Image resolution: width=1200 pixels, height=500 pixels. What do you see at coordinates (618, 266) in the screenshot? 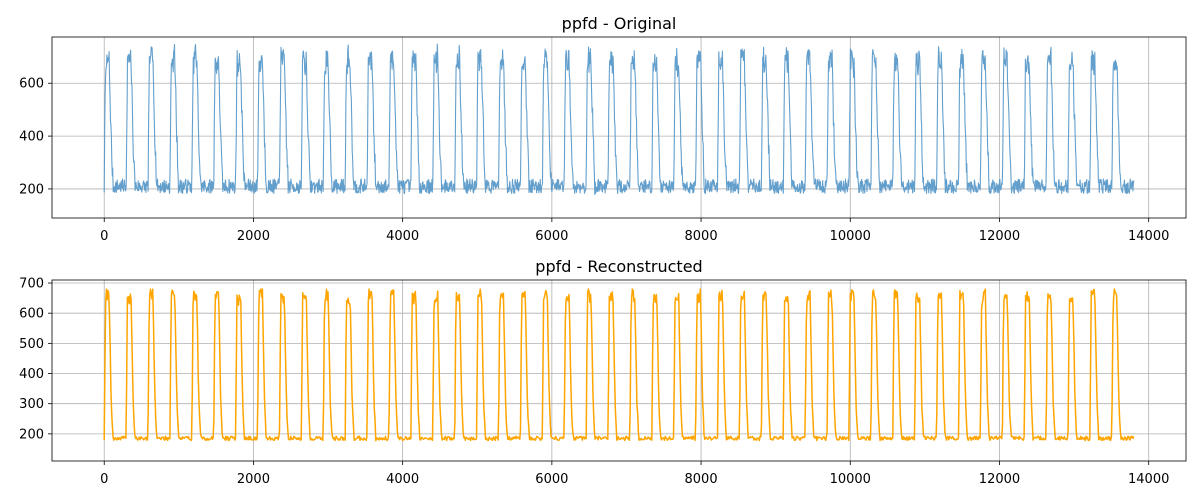
I see `chart-title: ppfd - Reconstructed` at bounding box center [618, 266].